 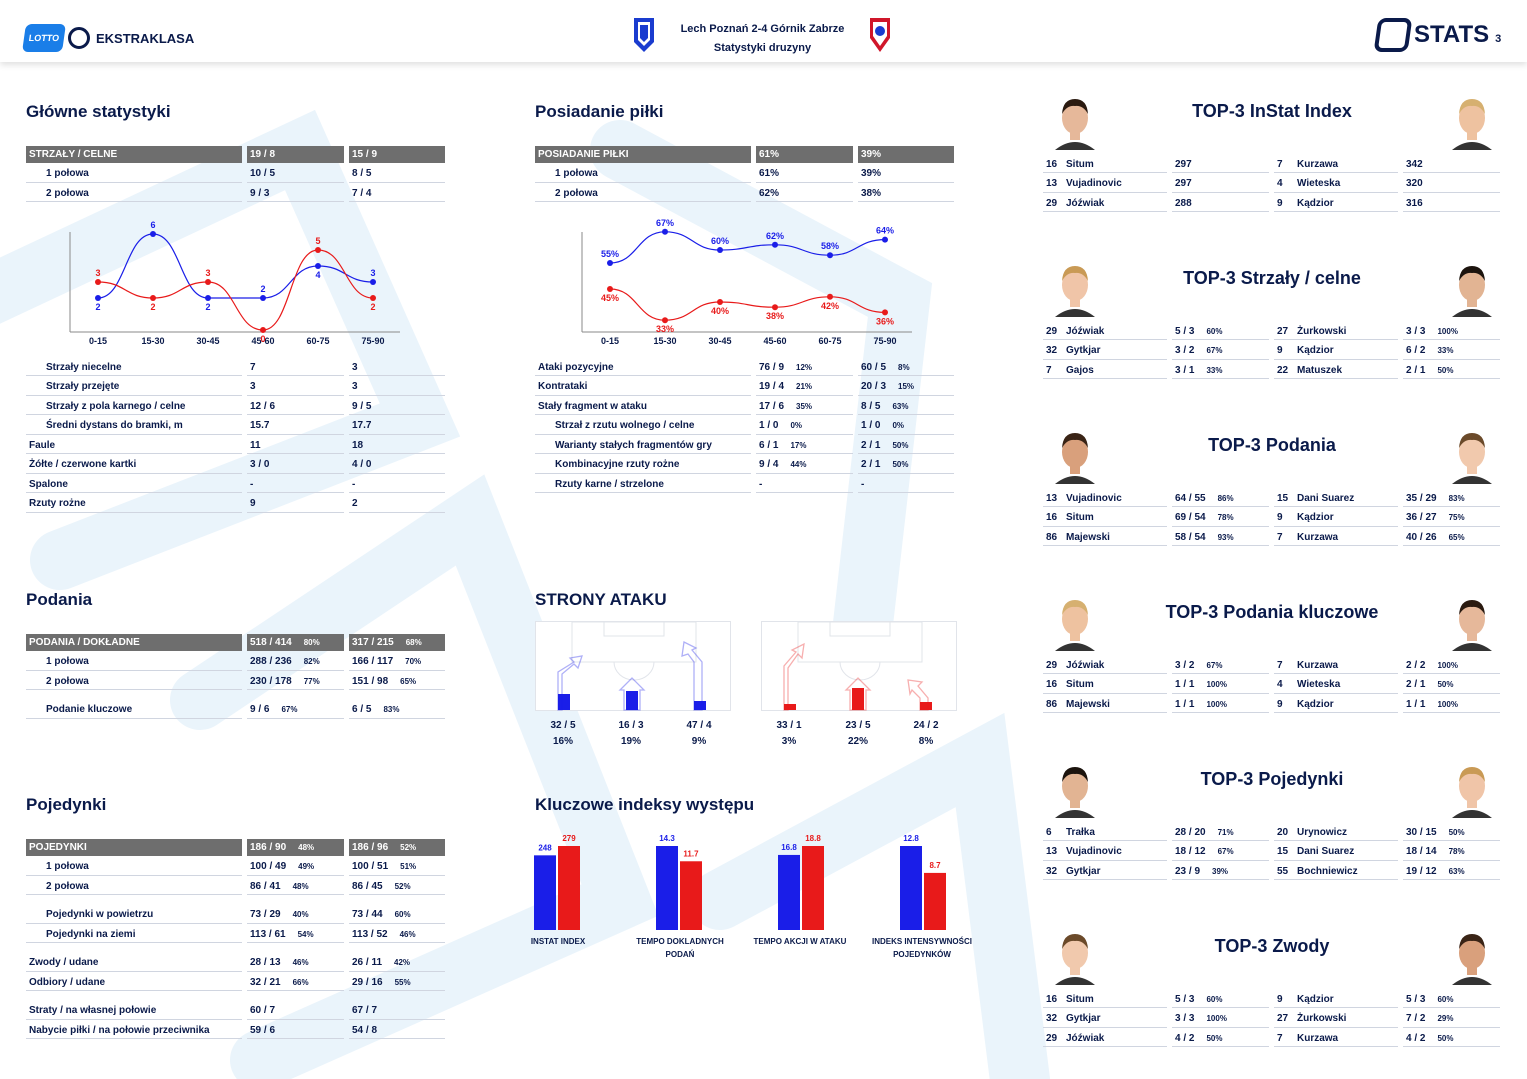 I want to click on player-shirt, so click(x=1075, y=814).